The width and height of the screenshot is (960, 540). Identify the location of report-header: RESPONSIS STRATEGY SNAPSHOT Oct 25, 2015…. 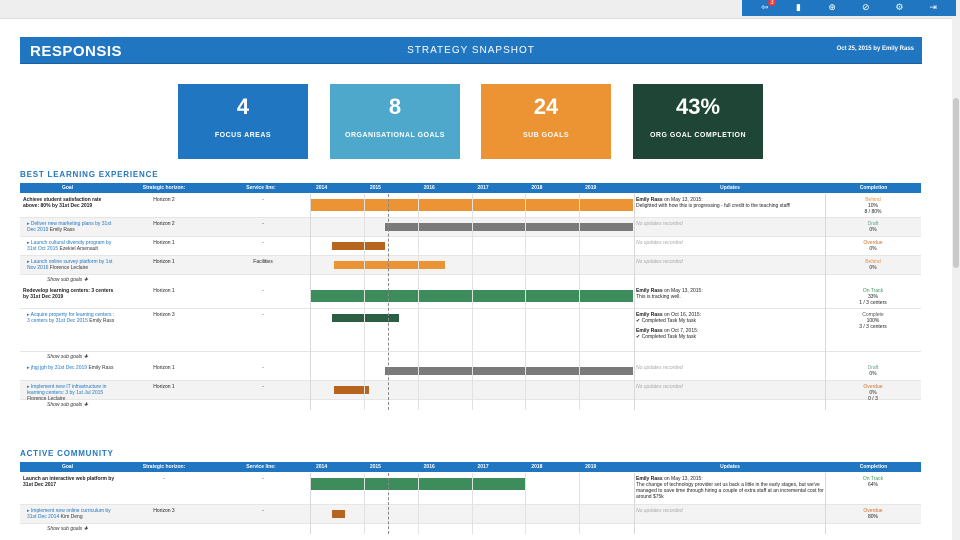
(471, 50).